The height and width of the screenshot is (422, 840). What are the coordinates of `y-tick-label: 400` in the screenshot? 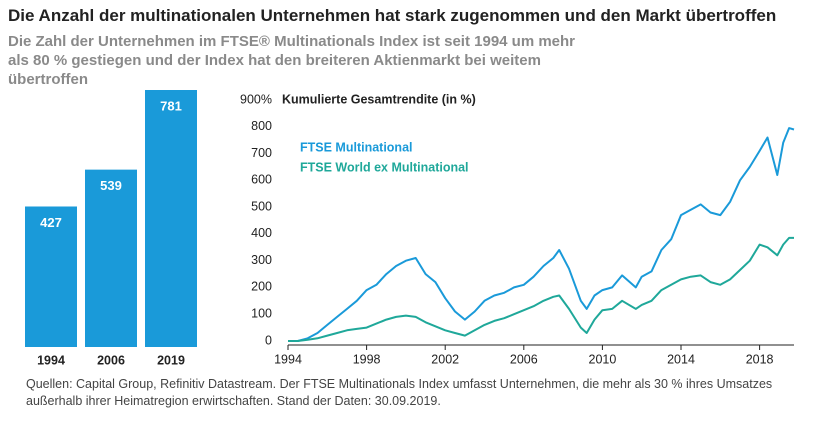 It's located at (261, 233).